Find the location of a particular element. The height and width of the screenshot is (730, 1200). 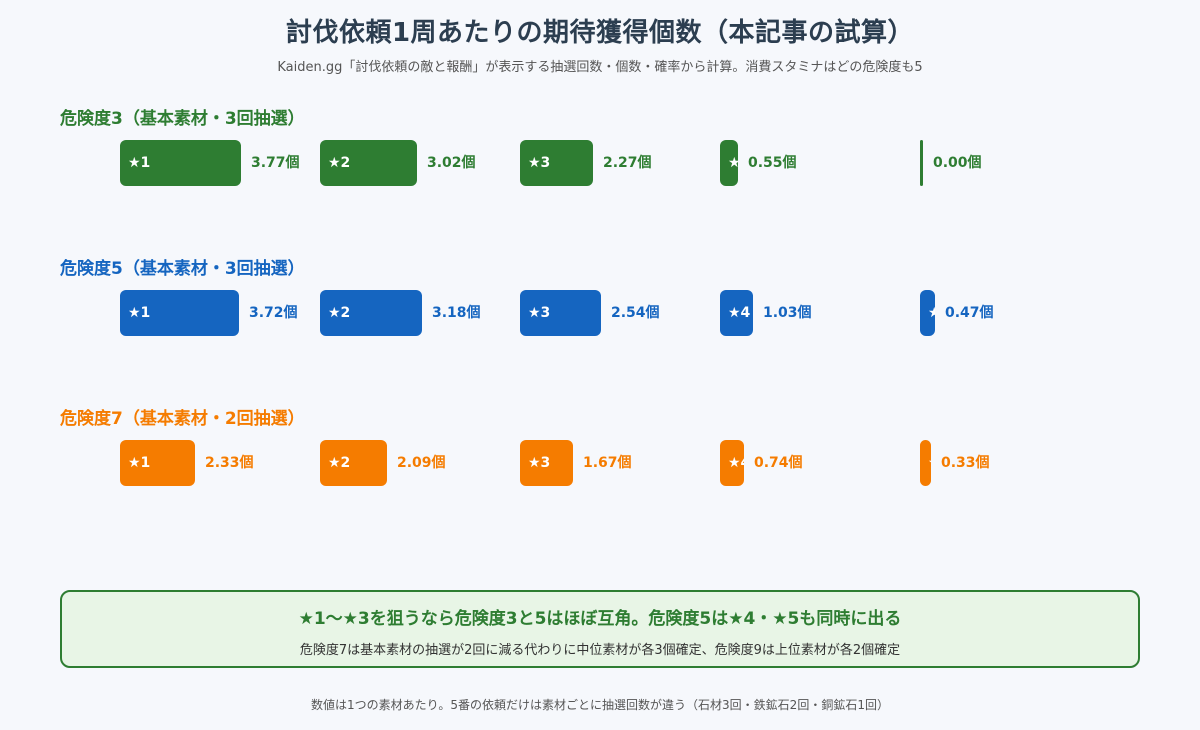

bar-value-label: 2.54個 is located at coordinates (635, 313).